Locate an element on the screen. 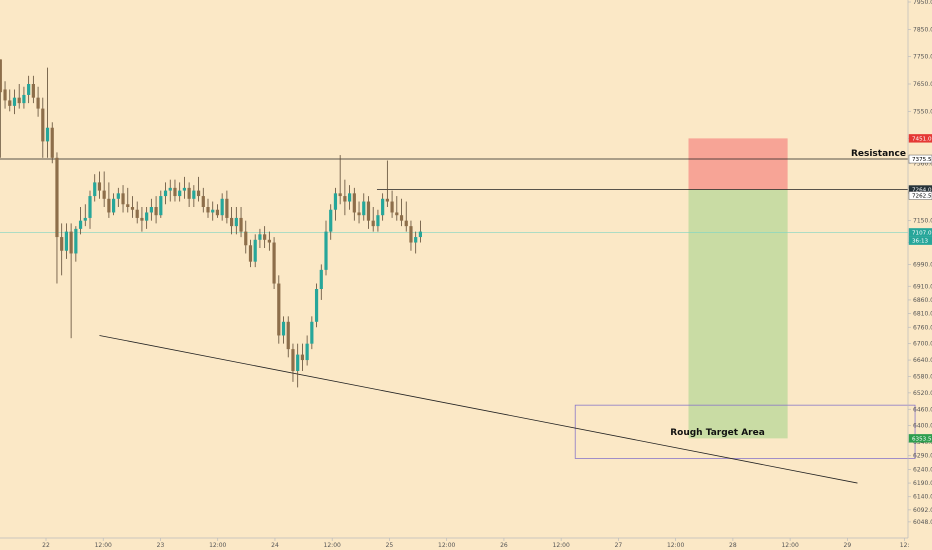  price-tag-label: 7375.5 is located at coordinates (922, 160).